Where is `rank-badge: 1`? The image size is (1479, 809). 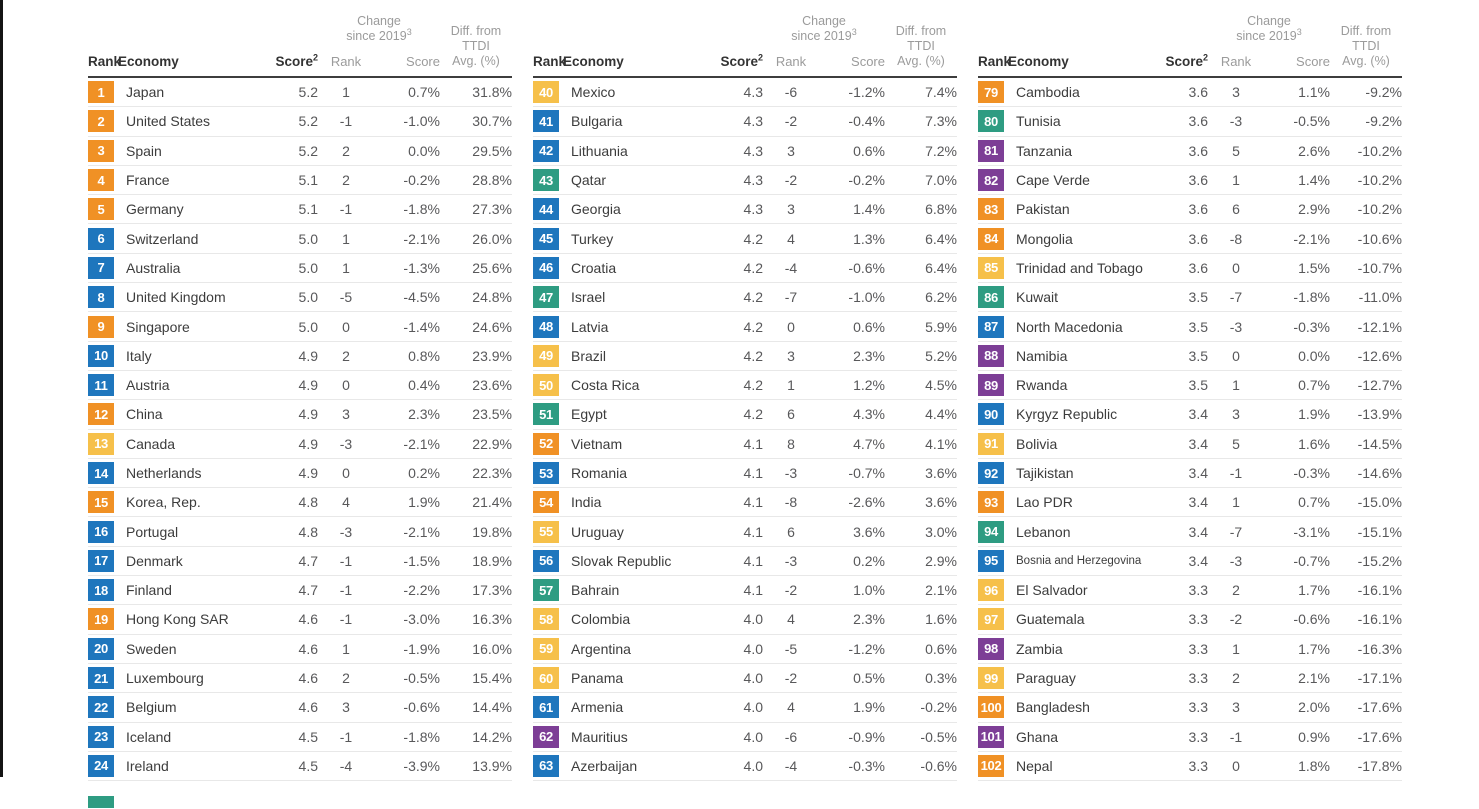
rank-badge: 1 is located at coordinates (101, 92).